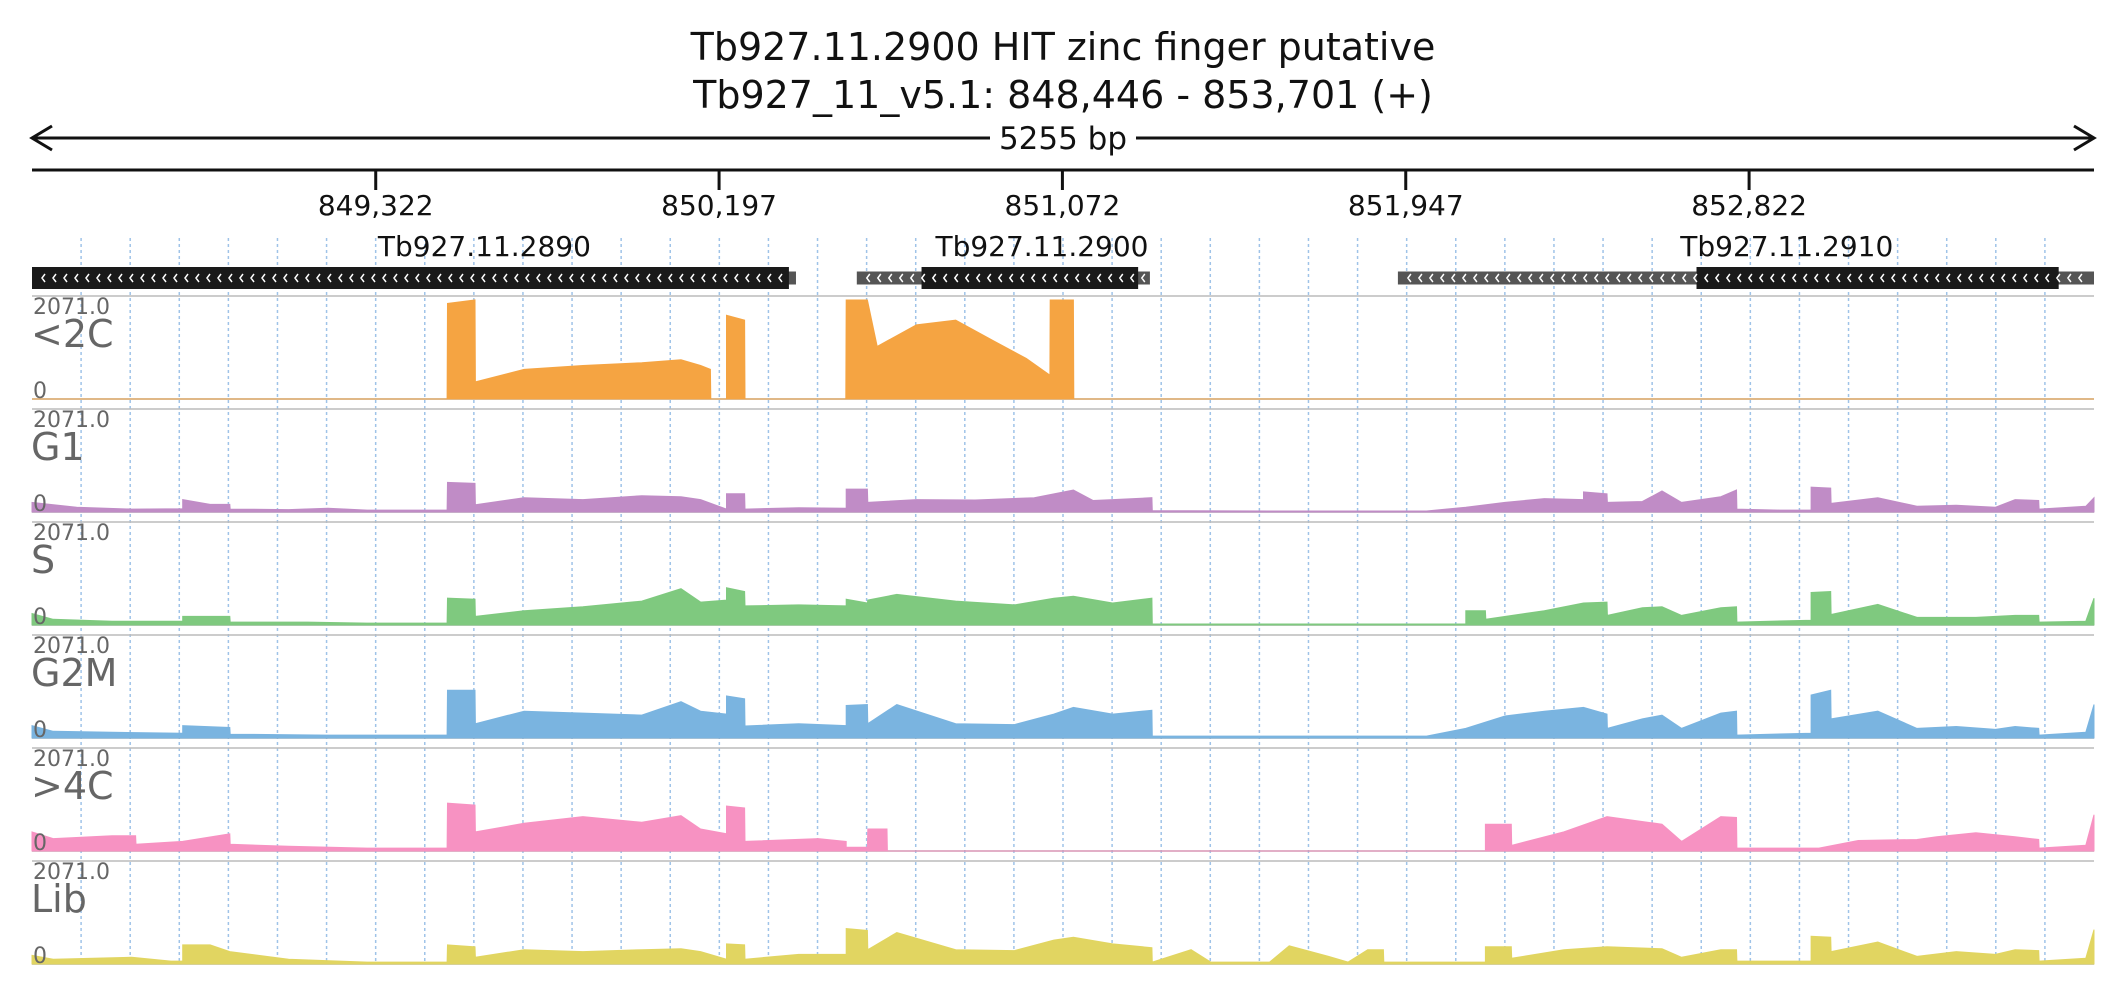 The image size is (2126, 1000). Describe the element at coordinates (1063, 205) in the screenshot. I see `tick-label: 851,072` at that location.